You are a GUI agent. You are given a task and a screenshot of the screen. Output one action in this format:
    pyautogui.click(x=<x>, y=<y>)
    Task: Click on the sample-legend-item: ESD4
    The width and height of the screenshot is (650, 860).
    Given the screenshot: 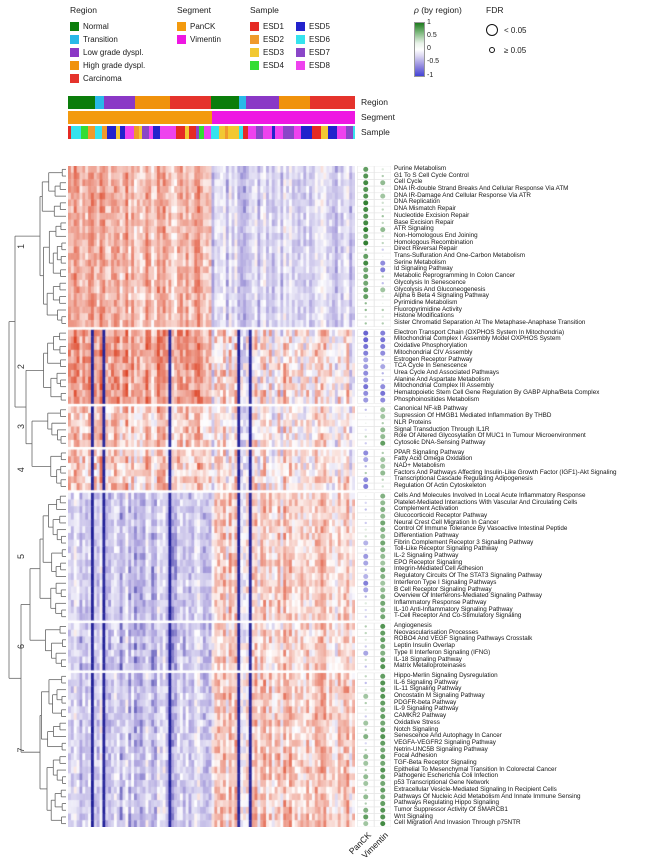 What is the action you would take?
    pyautogui.click(x=273, y=65)
    